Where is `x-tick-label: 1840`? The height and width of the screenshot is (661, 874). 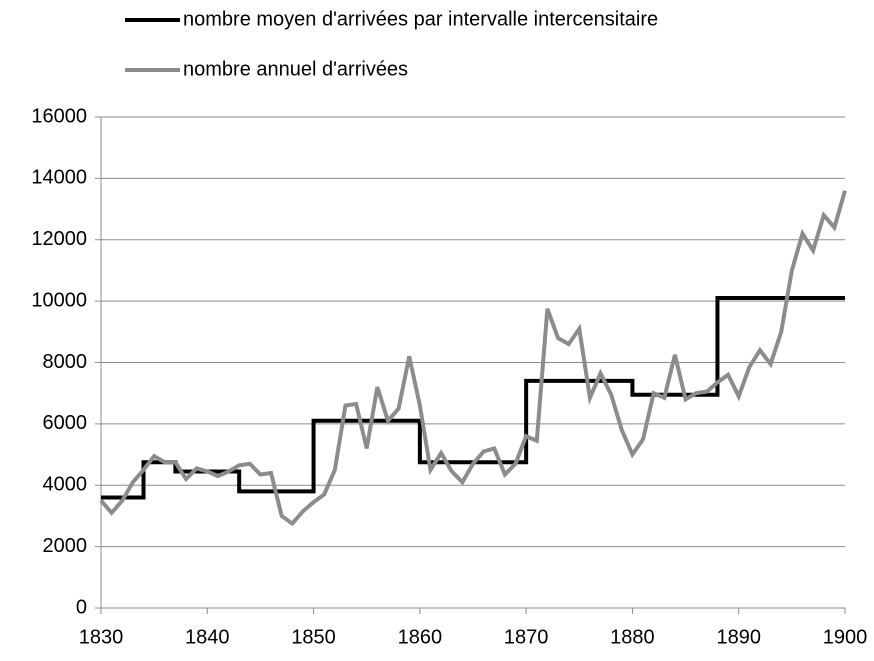
x-tick-label: 1840 is located at coordinates (207, 637).